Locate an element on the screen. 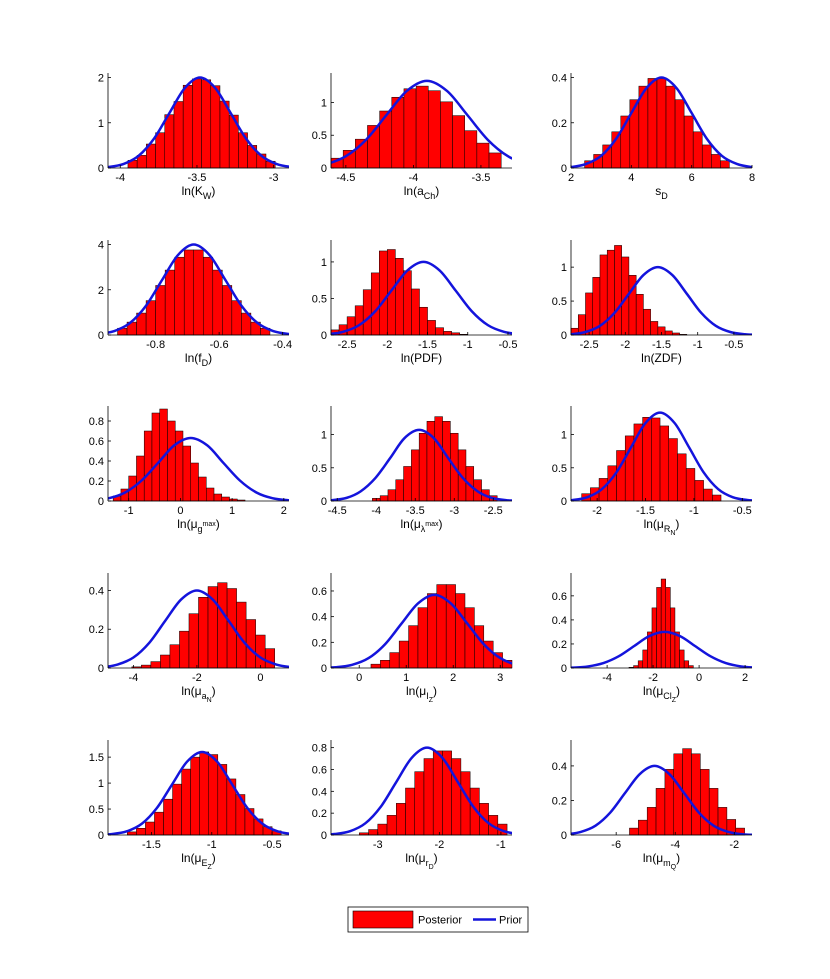 This screenshot has height=979, width=830. x-axis-label-part: R is located at coordinates (667, 529).